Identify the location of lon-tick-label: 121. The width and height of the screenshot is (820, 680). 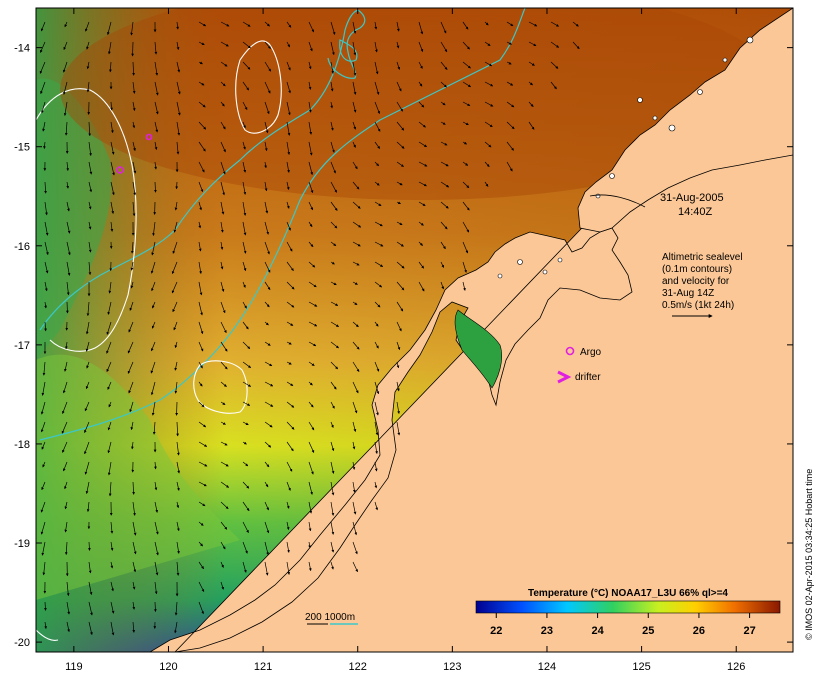
(263, 667).